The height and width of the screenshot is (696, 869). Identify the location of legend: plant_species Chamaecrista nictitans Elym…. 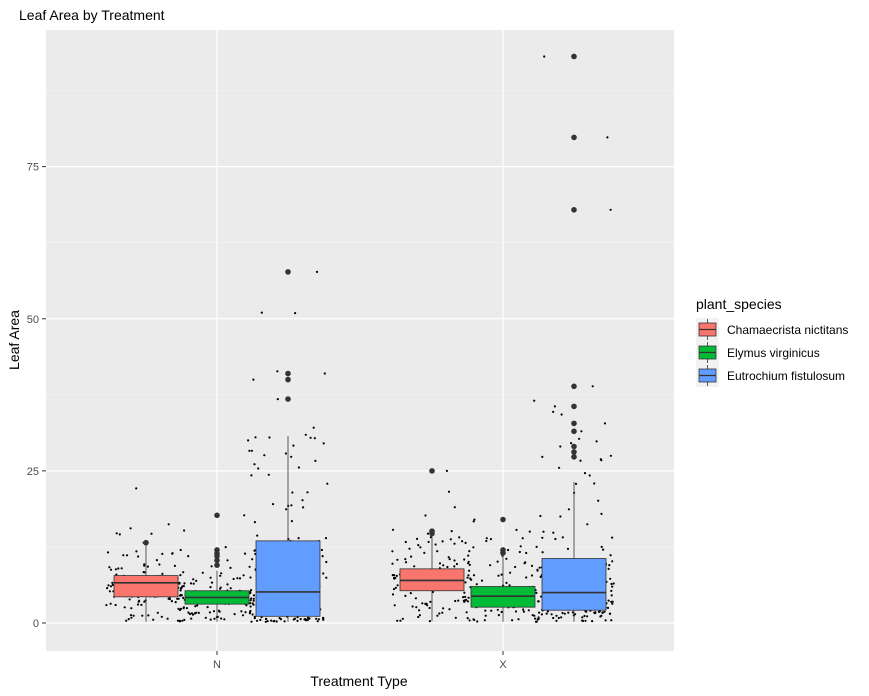
(772, 341).